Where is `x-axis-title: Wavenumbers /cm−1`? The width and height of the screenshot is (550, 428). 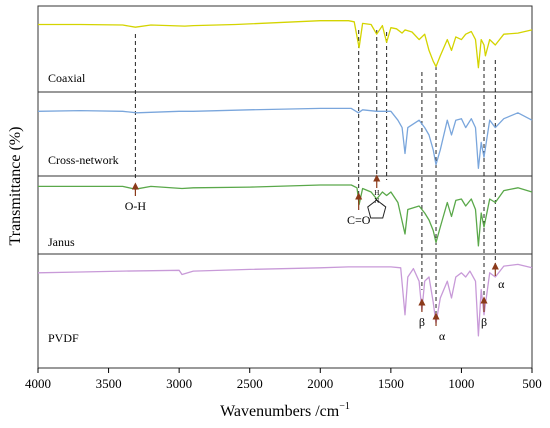
x-axis-title: Wavenumbers /cm−1 is located at coordinates (285, 410).